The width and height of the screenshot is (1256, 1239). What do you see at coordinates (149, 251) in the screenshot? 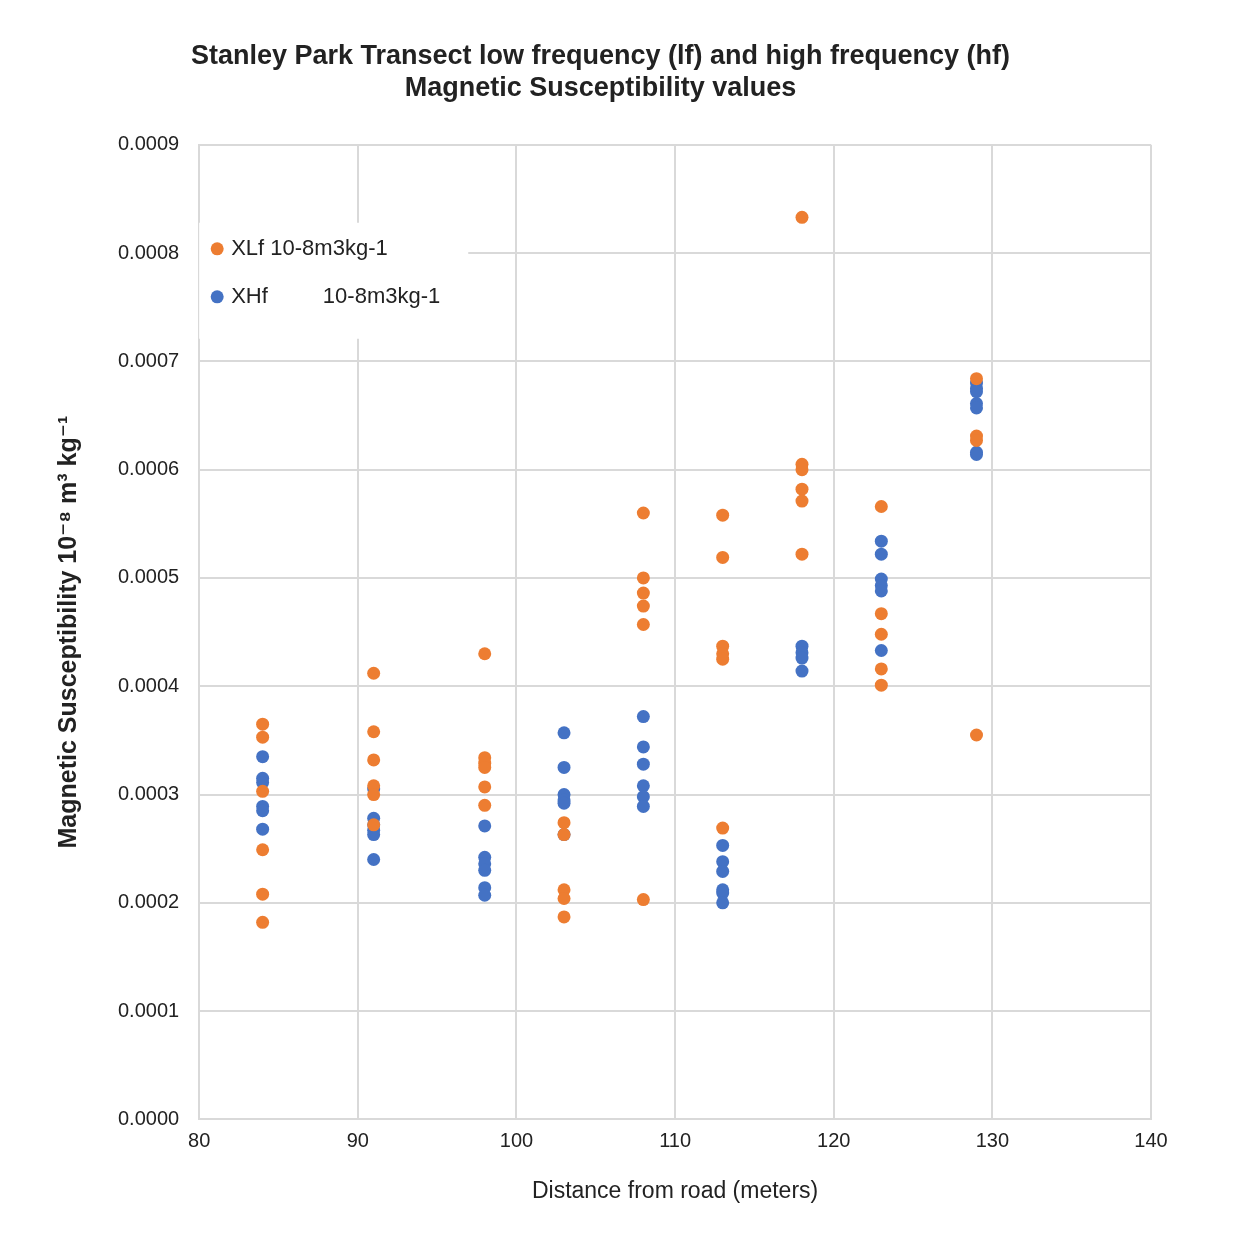
I see `y-tick-label: 0.0008` at bounding box center [149, 251].